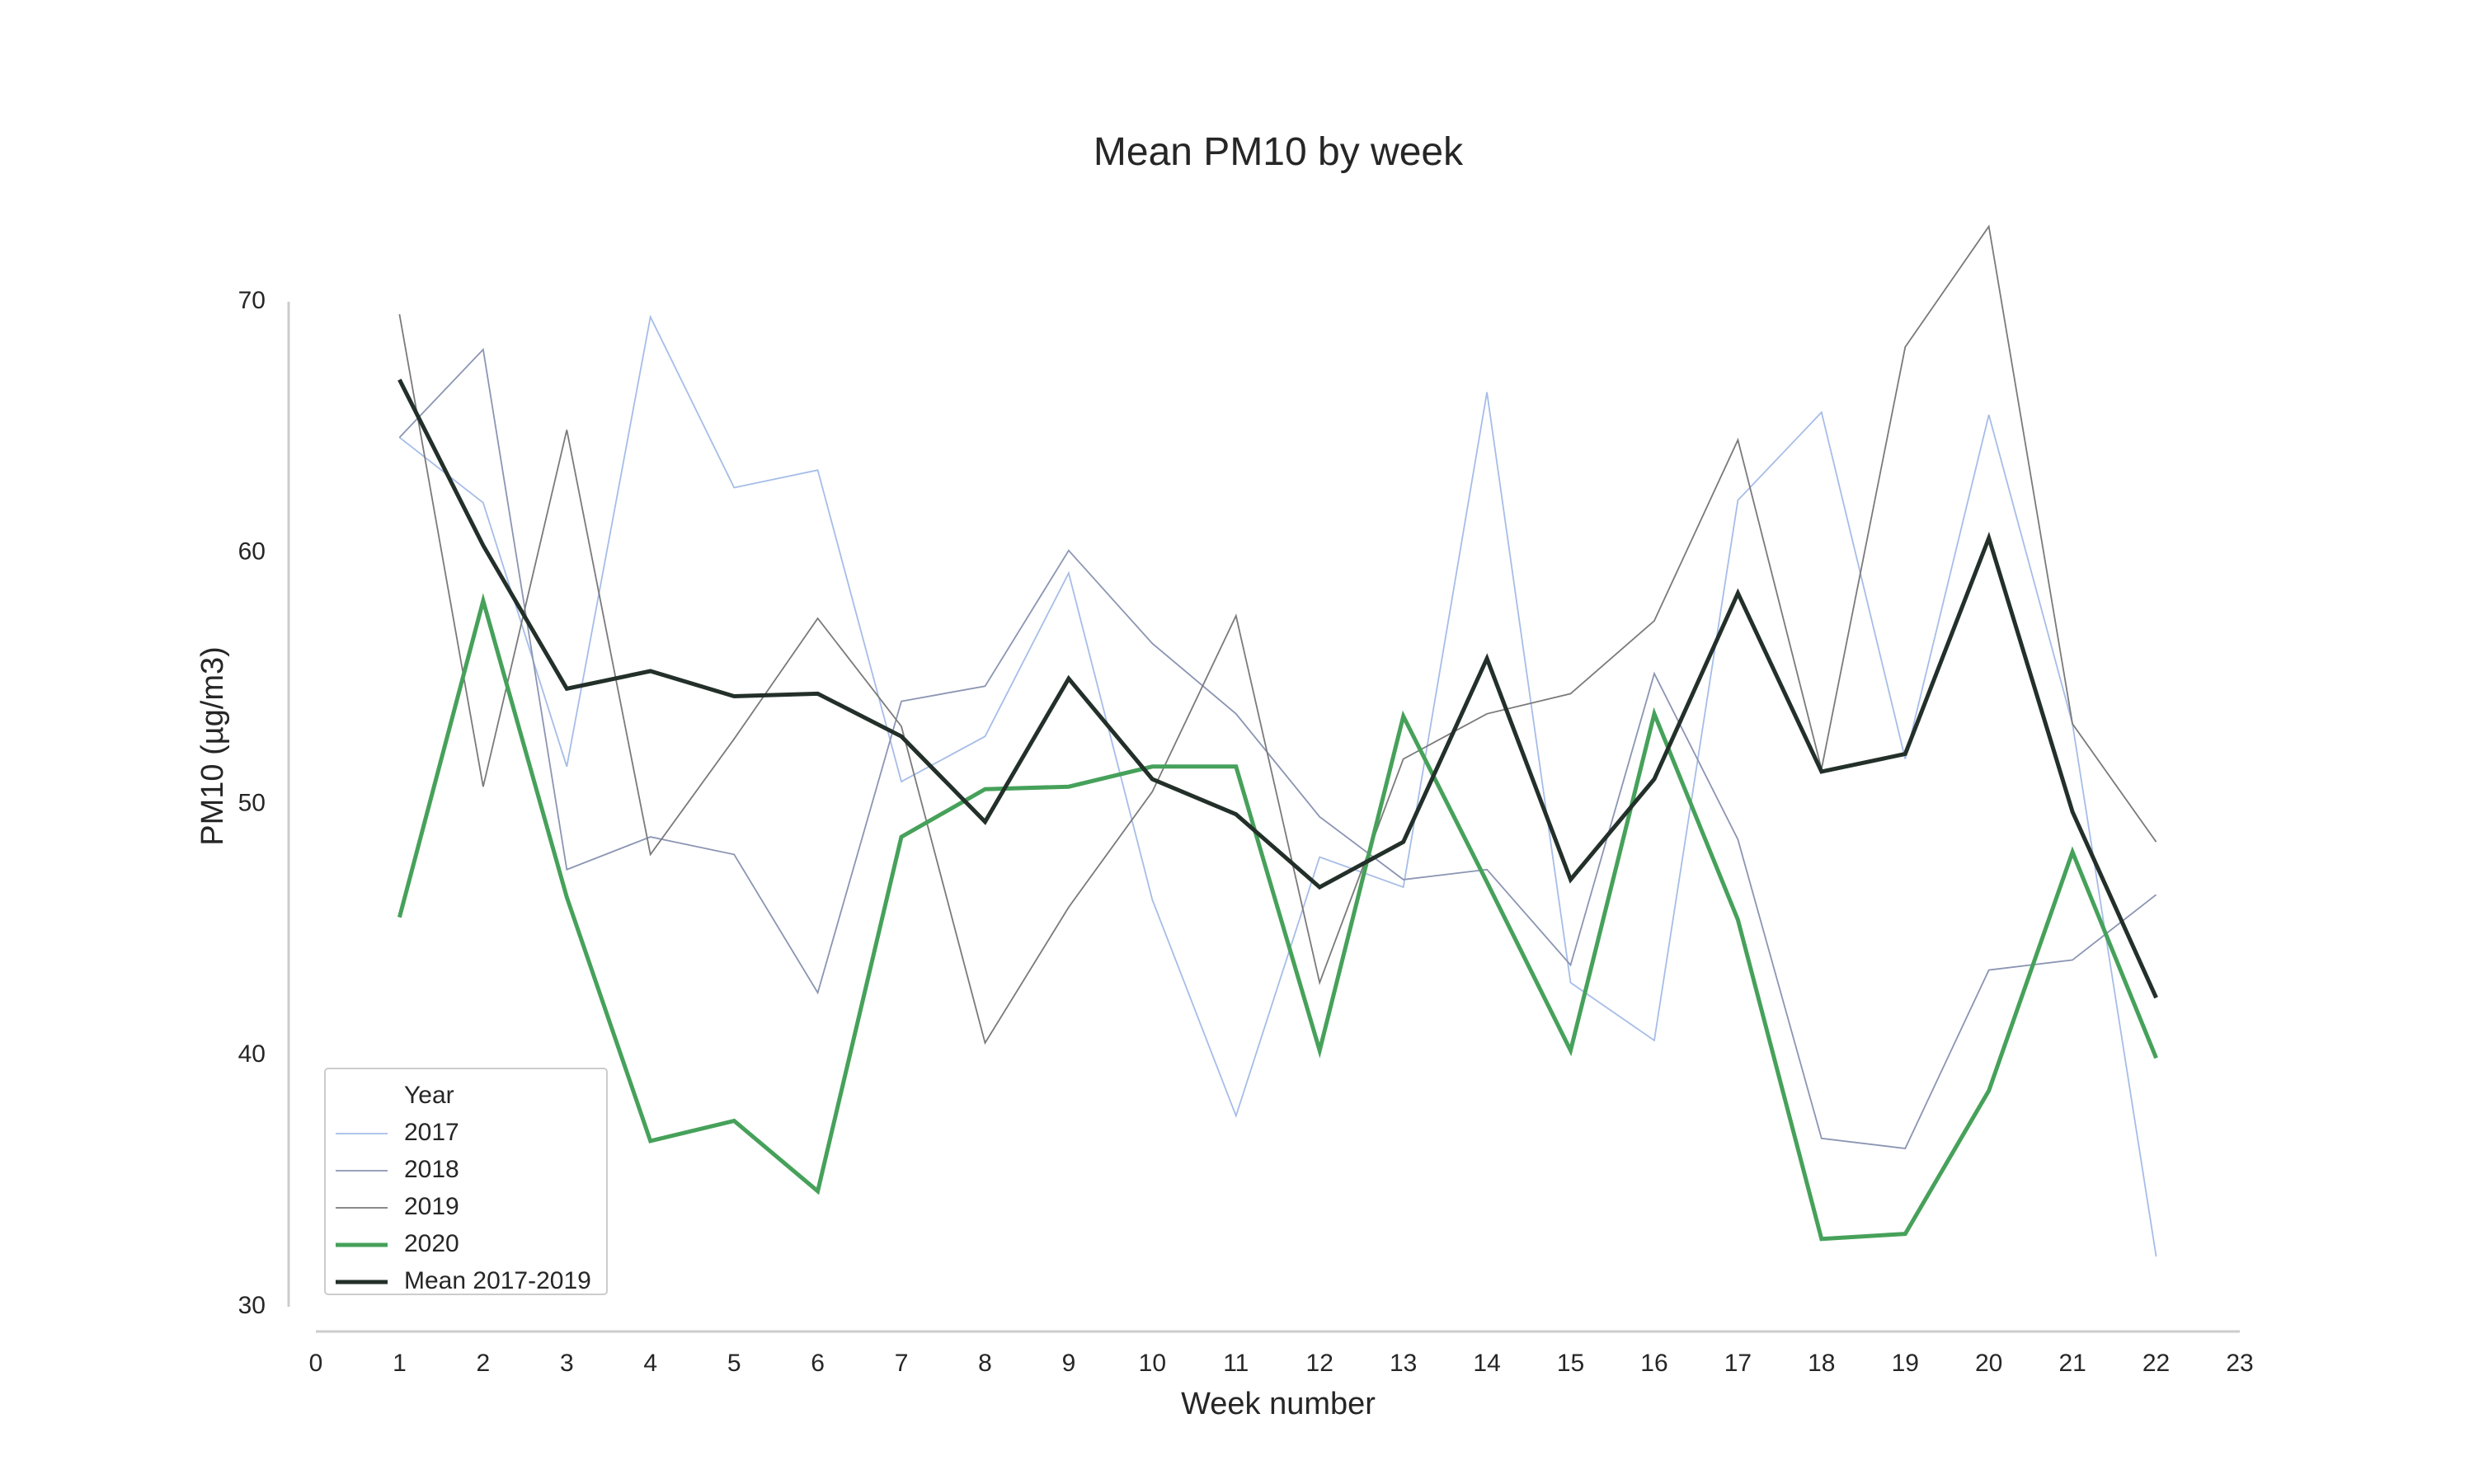 The width and height of the screenshot is (2474, 1484). What do you see at coordinates (1403, 1363) in the screenshot?
I see `x-tick-label: 13` at bounding box center [1403, 1363].